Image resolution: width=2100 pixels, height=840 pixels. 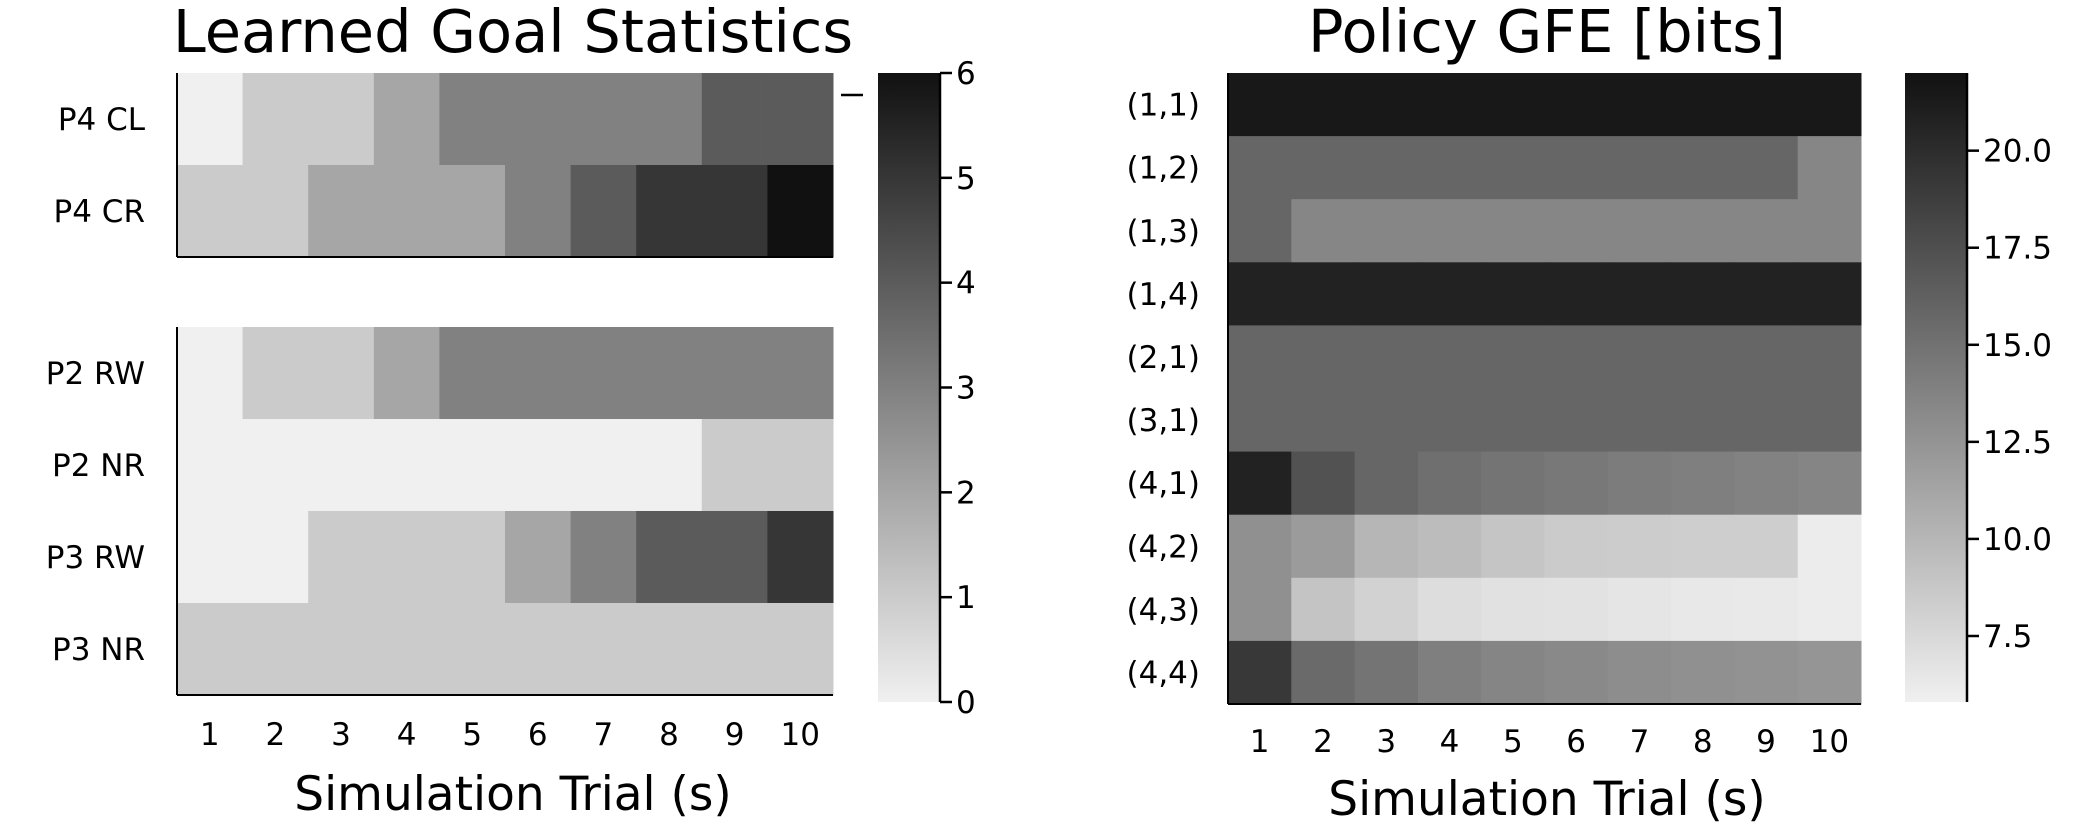 I want to click on left-colorbar-tick-label: 5, so click(x=966, y=179).